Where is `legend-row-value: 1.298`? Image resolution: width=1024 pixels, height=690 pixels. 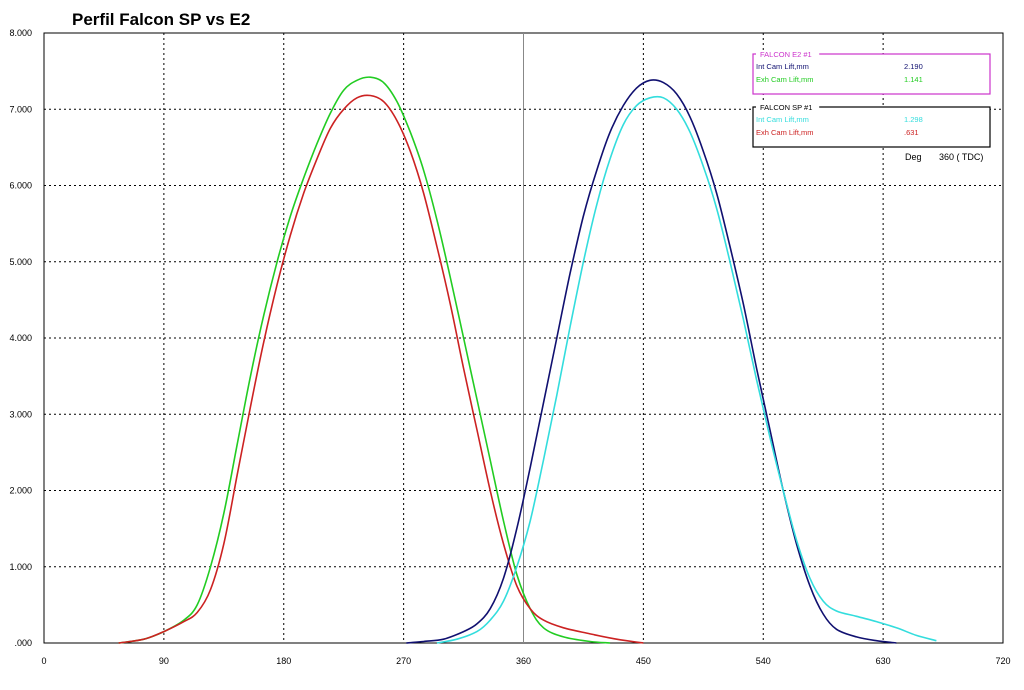
legend-row-value: 1.298 is located at coordinates (913, 119).